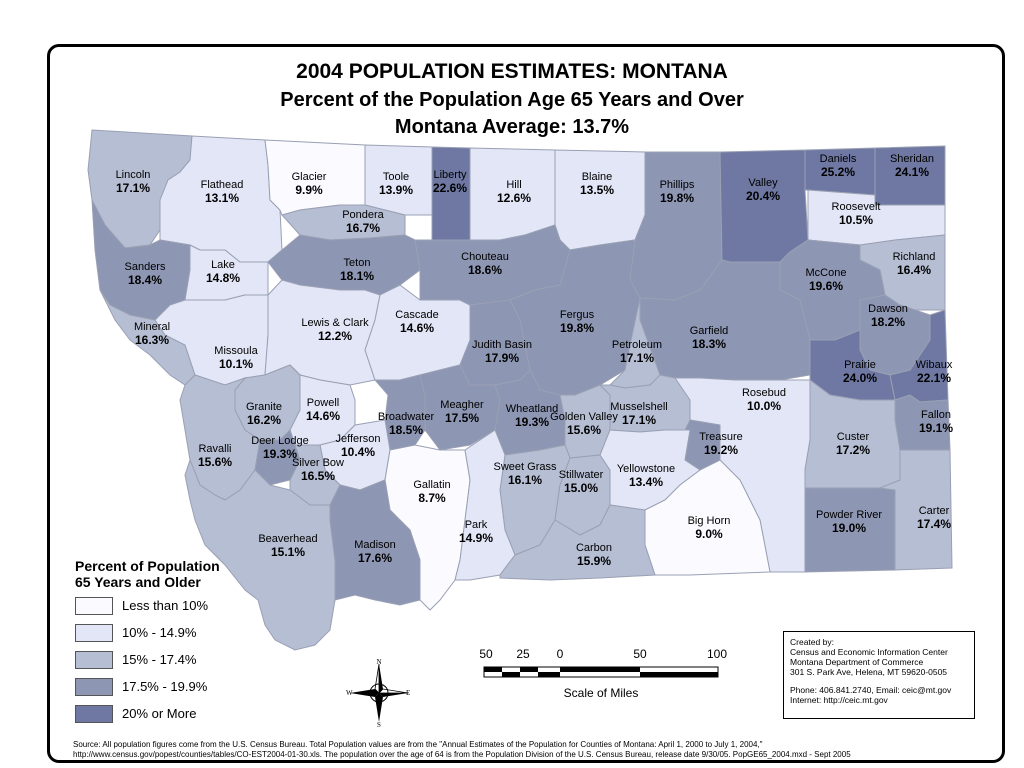  Describe the element at coordinates (853, 437) in the screenshot. I see `county-name-label: Custer` at that location.